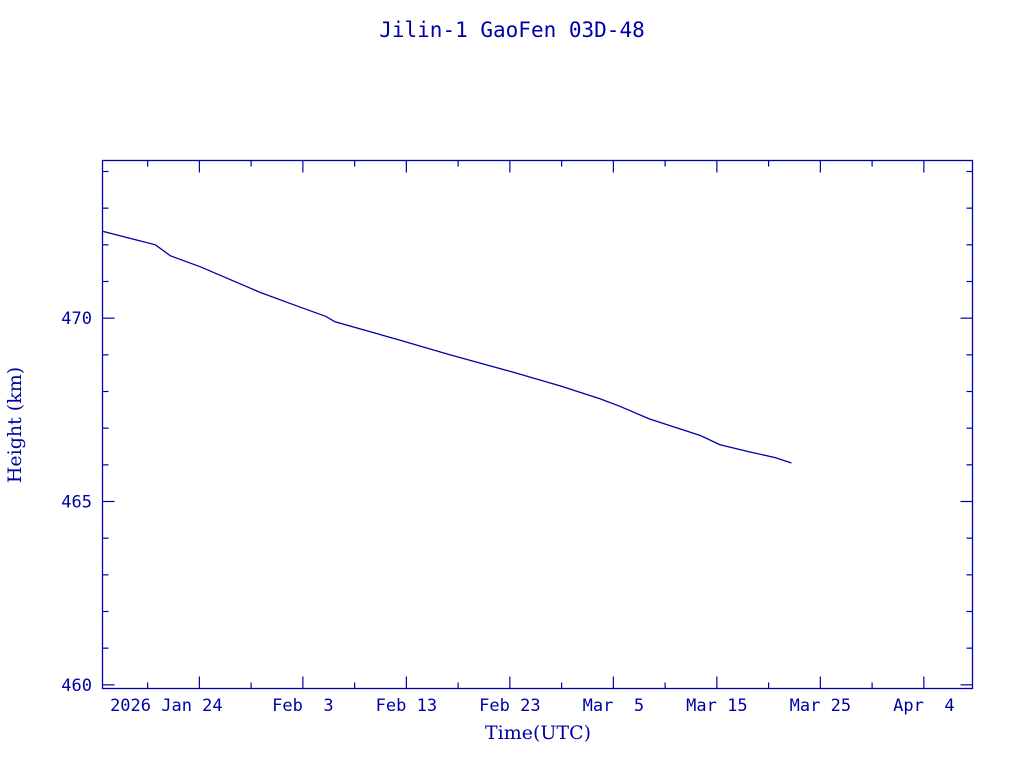  I want to click on x-axis-label: Time(UTC), so click(538, 733).